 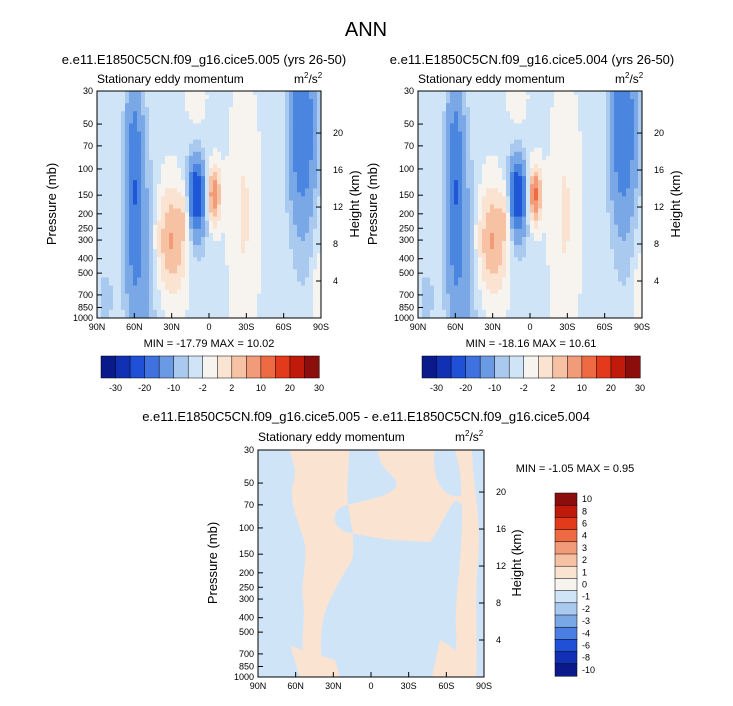 I want to click on panel1-colorbar-label: -30, so click(x=115, y=388).